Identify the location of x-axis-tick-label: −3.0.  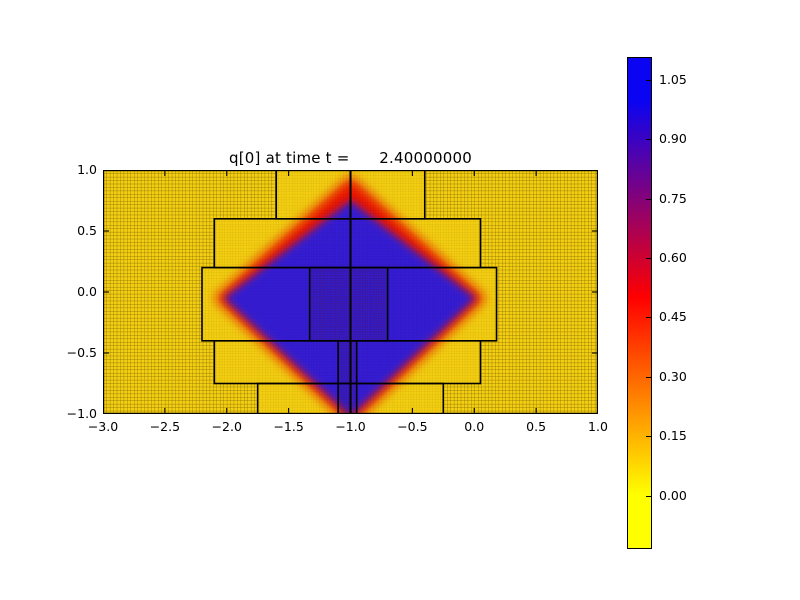
(103, 426).